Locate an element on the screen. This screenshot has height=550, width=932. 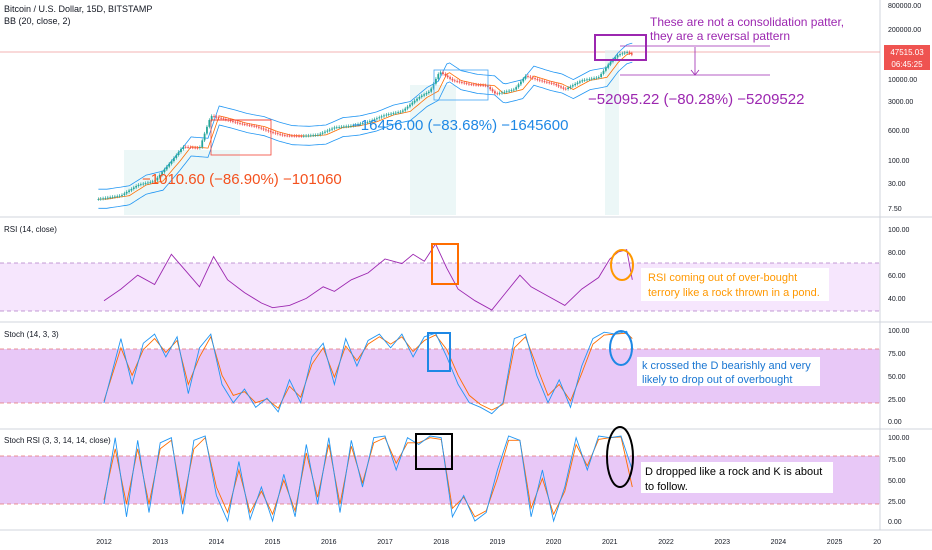
stoch-note-line2: likely to drop out of overbought is located at coordinates (717, 380).